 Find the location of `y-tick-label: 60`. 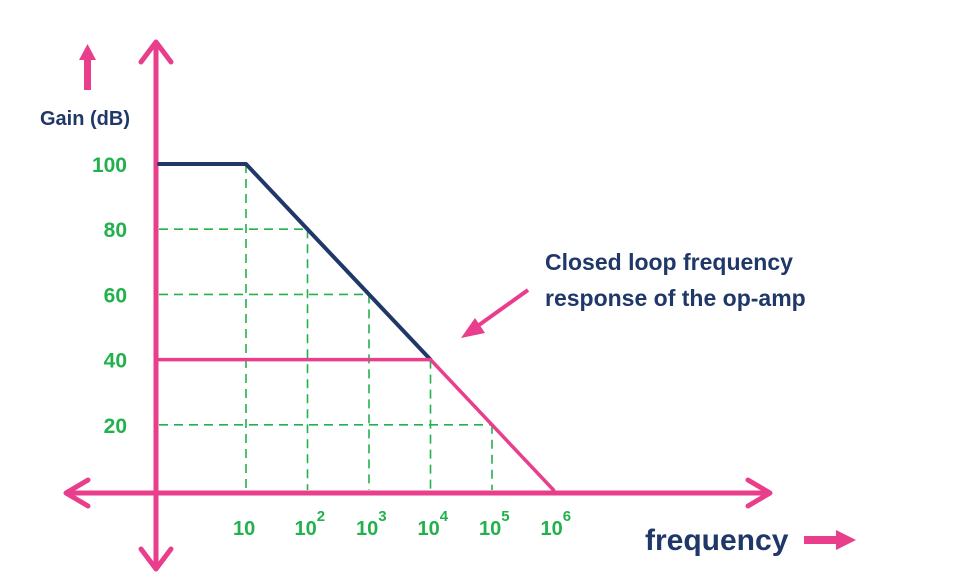

y-tick-label: 60 is located at coordinates (115, 295).